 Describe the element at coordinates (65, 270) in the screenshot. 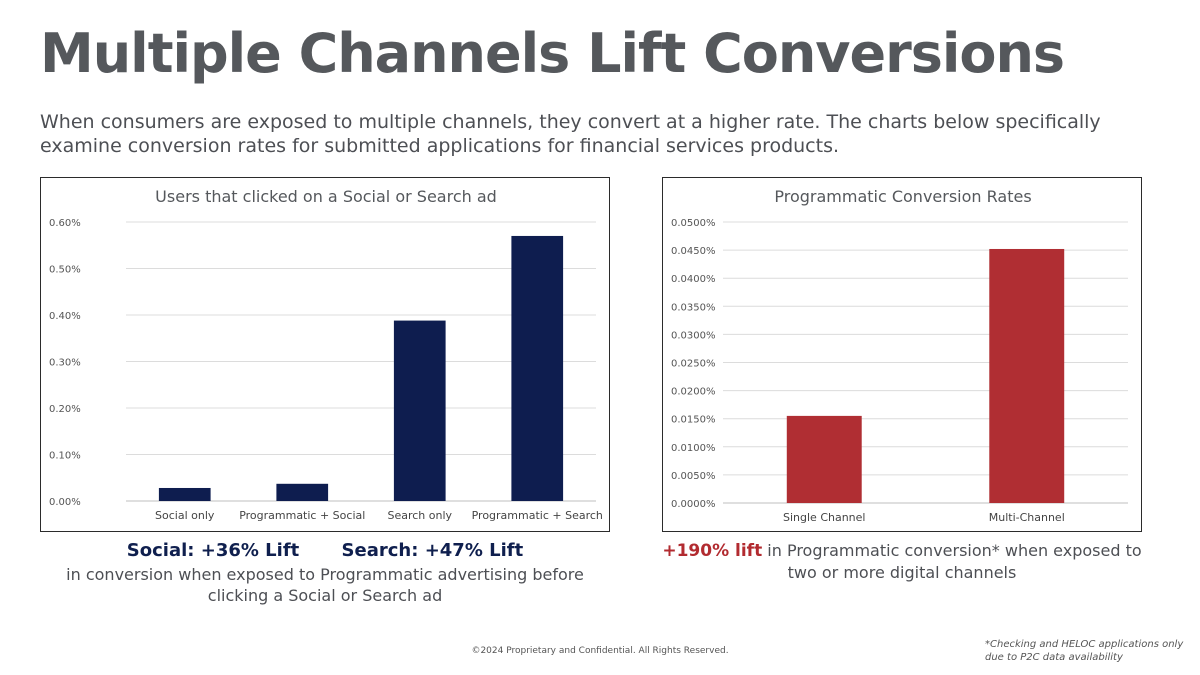

I see `y-tick-label: 0.50%` at that location.